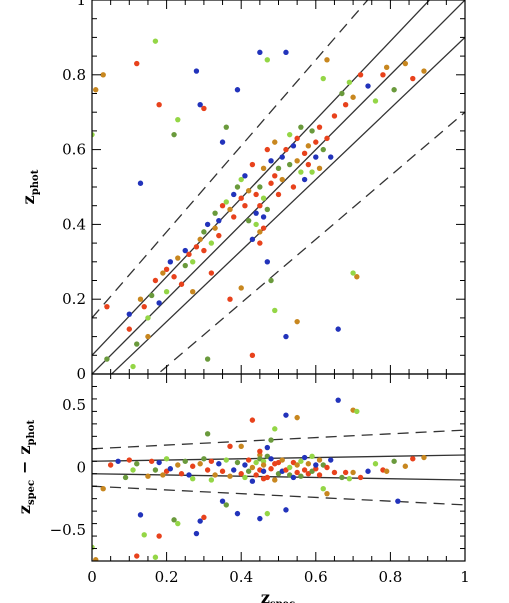  I want to click on bottom-y-axis-label: zspec−zphot, so click(26, 467).